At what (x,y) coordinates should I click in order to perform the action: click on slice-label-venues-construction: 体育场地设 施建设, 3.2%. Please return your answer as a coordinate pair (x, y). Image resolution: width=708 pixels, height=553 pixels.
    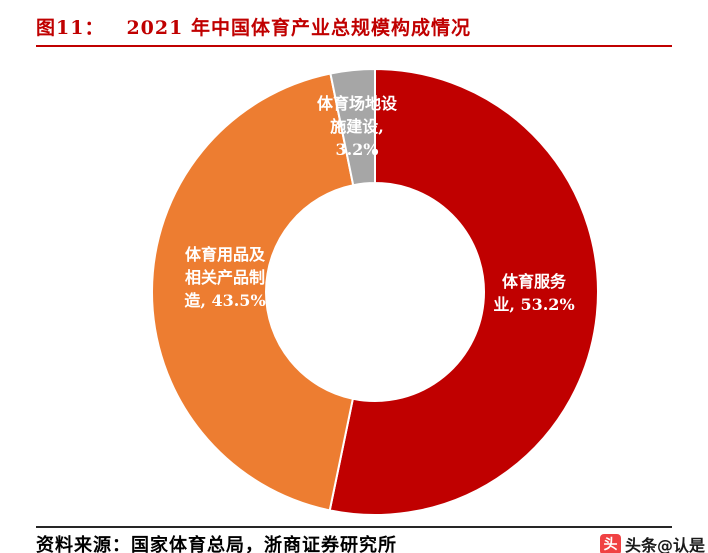
    Looking at the image, I should click on (356, 126).